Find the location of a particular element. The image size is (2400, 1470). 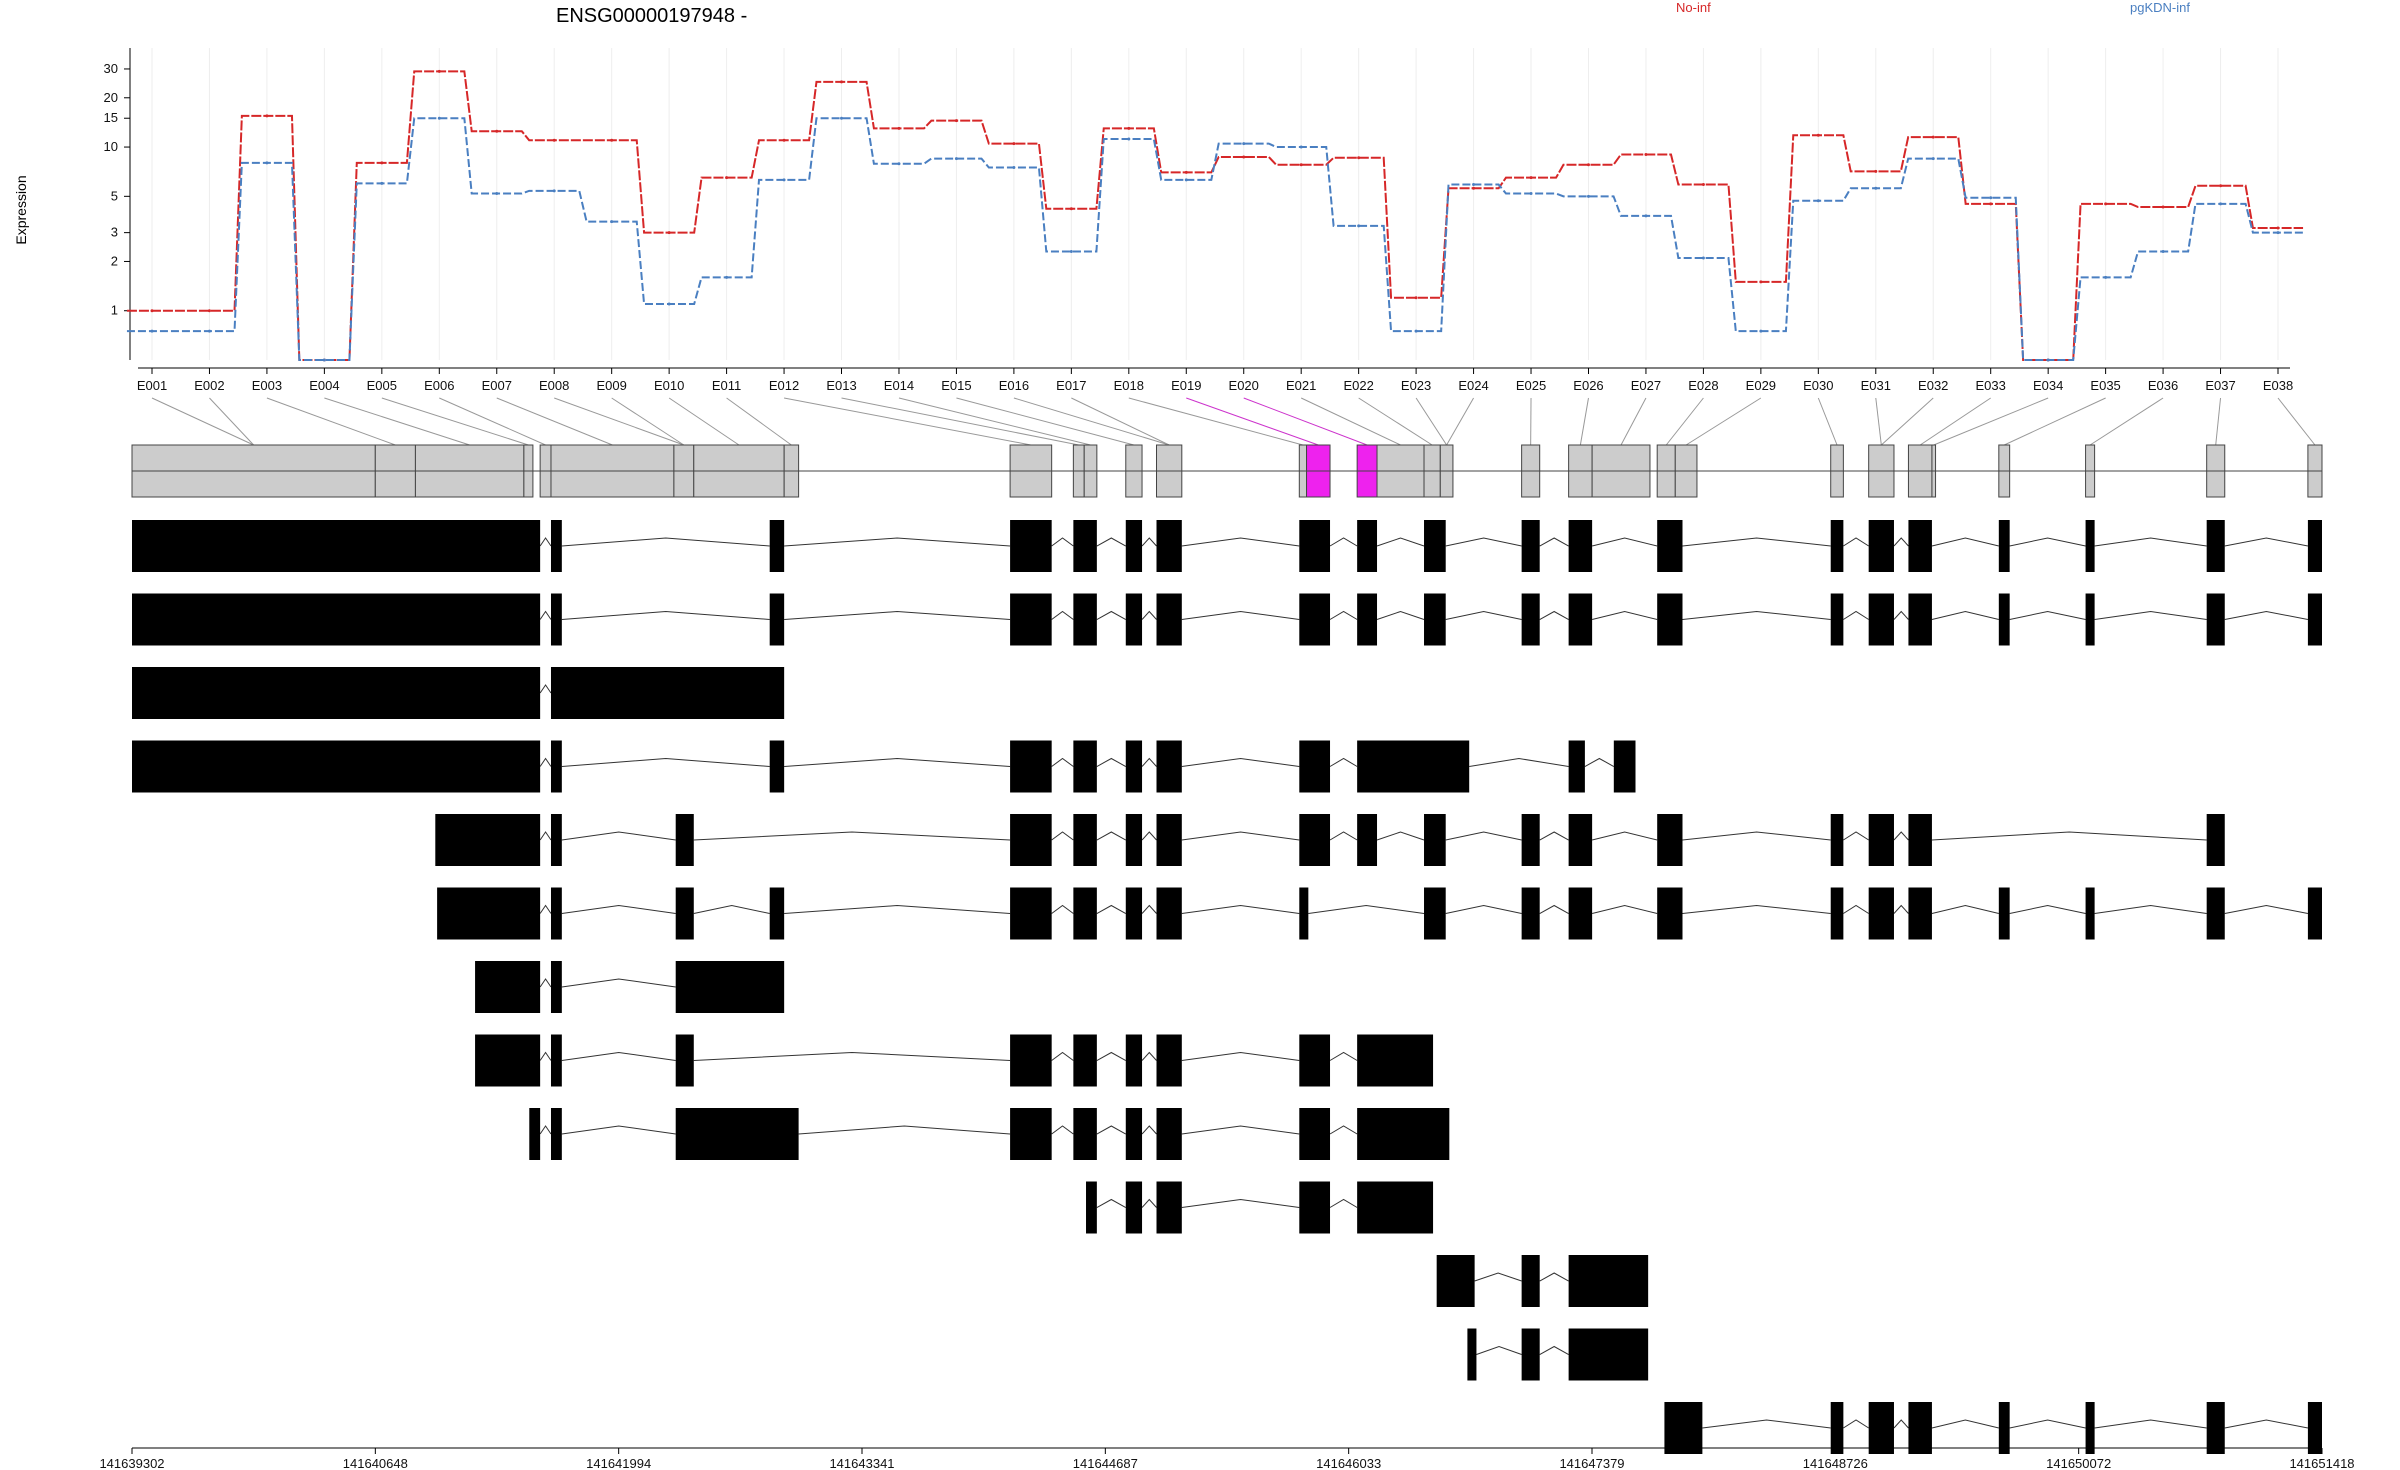

connector-E019 is located at coordinates (1252, 421).